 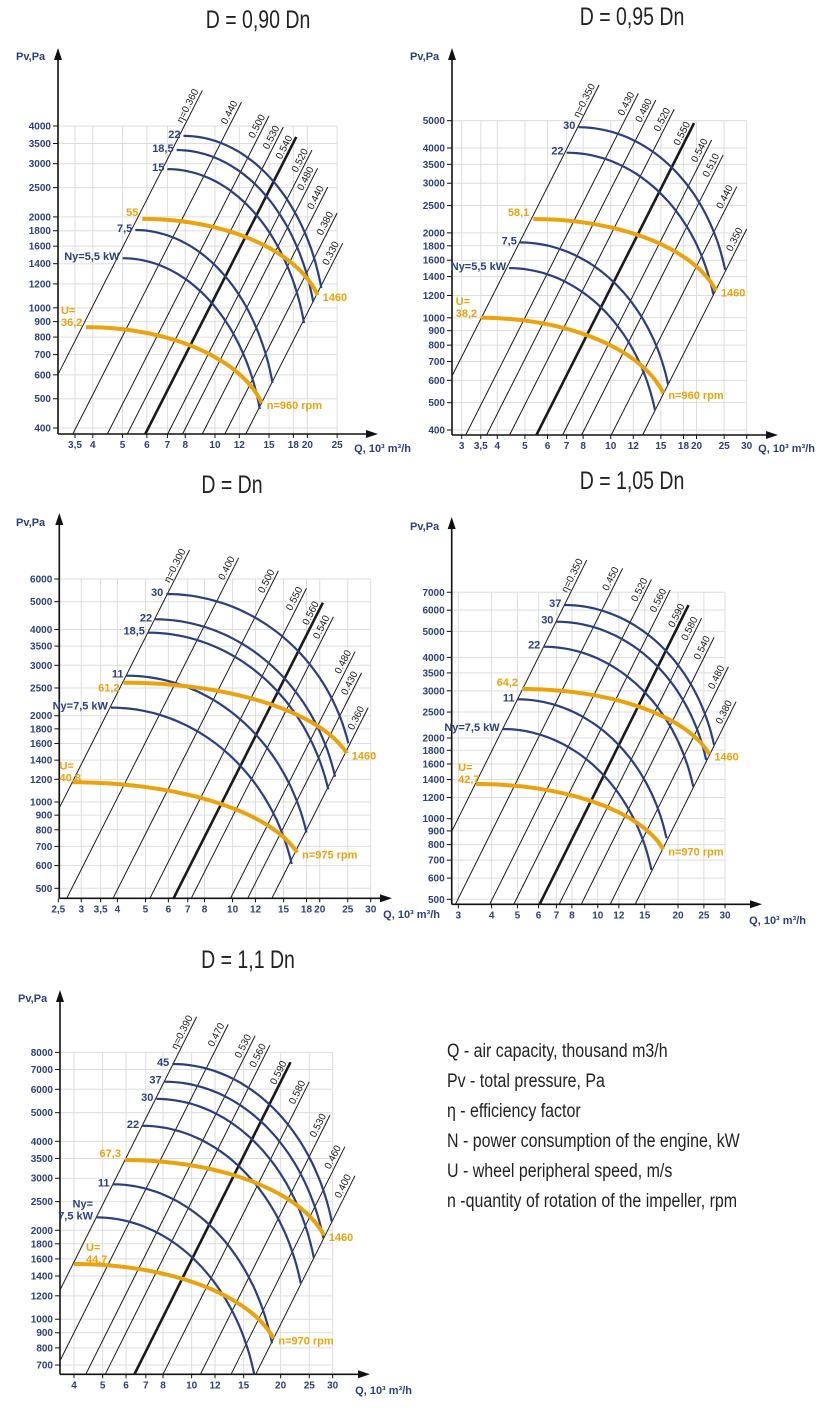 I want to click on speed-label: 38,2, so click(x=466, y=314).